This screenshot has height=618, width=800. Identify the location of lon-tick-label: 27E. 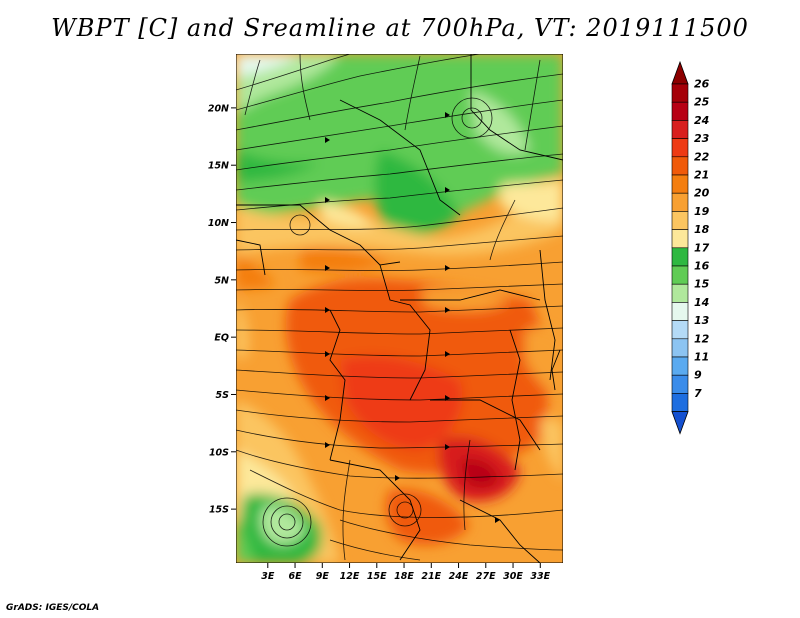
(486, 576).